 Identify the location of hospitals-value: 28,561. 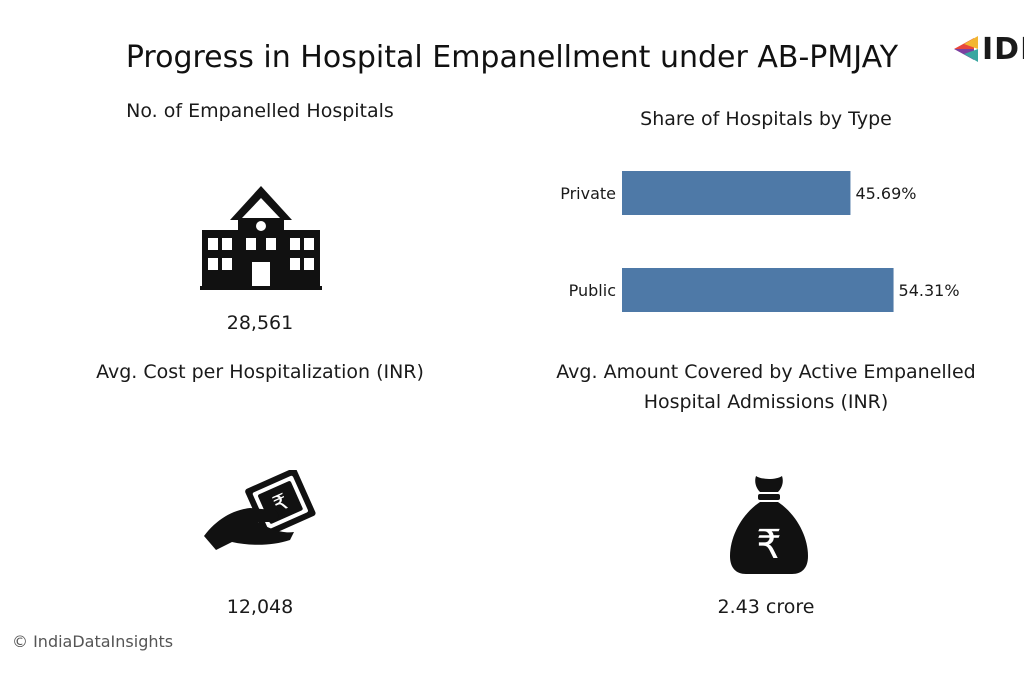
(260, 323).